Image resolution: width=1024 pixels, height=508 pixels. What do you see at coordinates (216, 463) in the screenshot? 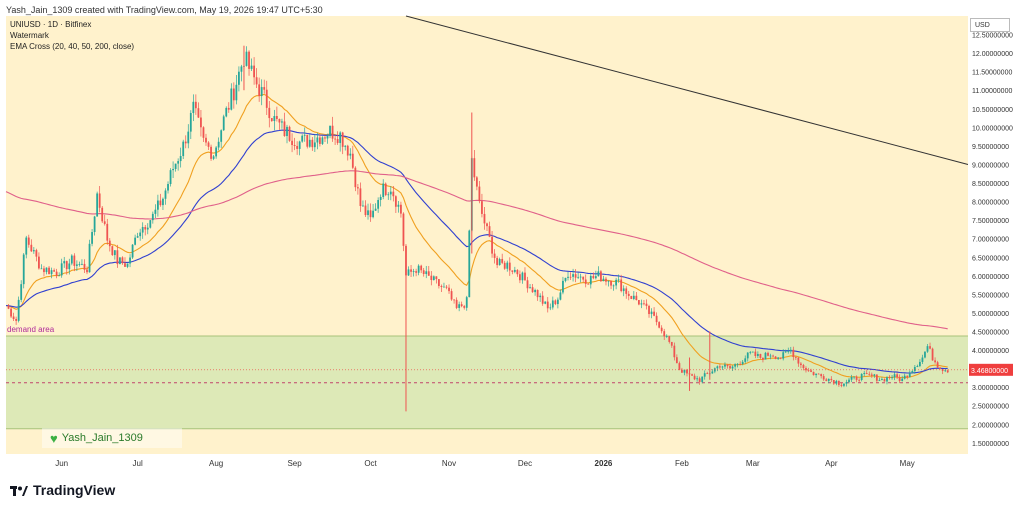
I see `x-tick-label: Aug` at bounding box center [216, 463].